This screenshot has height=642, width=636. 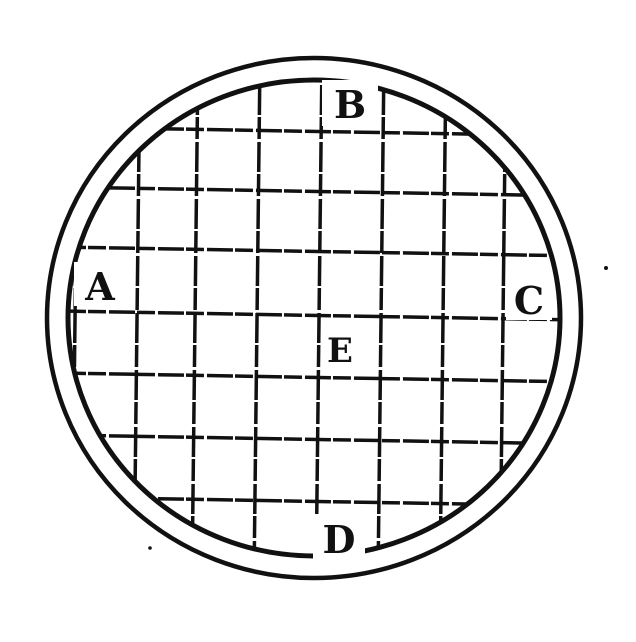 I want to click on label-a: A, so click(x=99, y=286).